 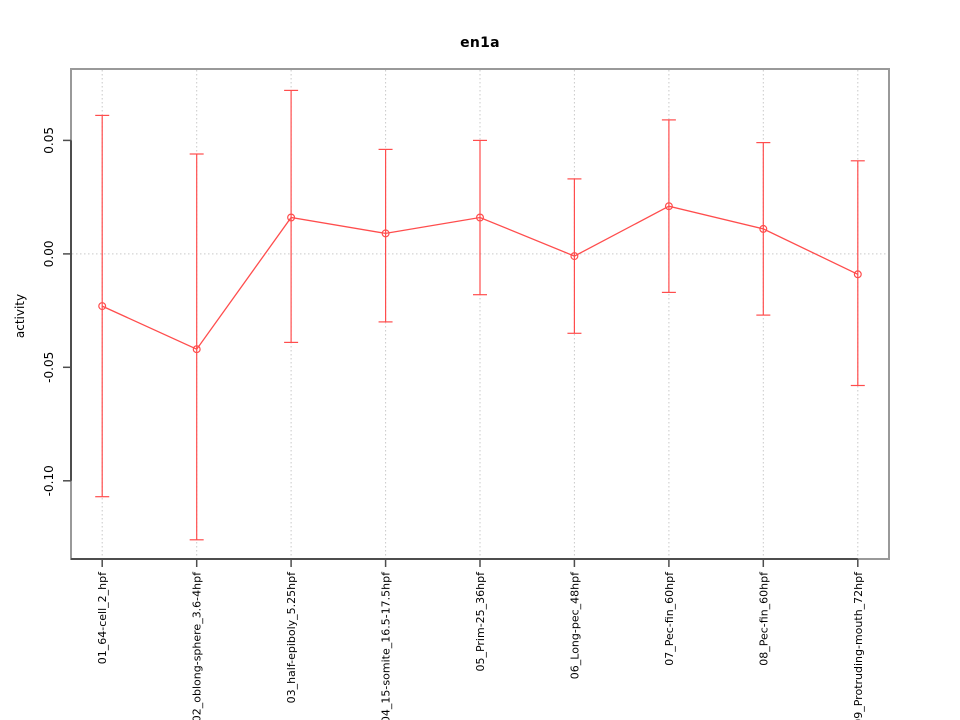 I want to click on y-tick-label: -0.10, so click(x=49, y=480).